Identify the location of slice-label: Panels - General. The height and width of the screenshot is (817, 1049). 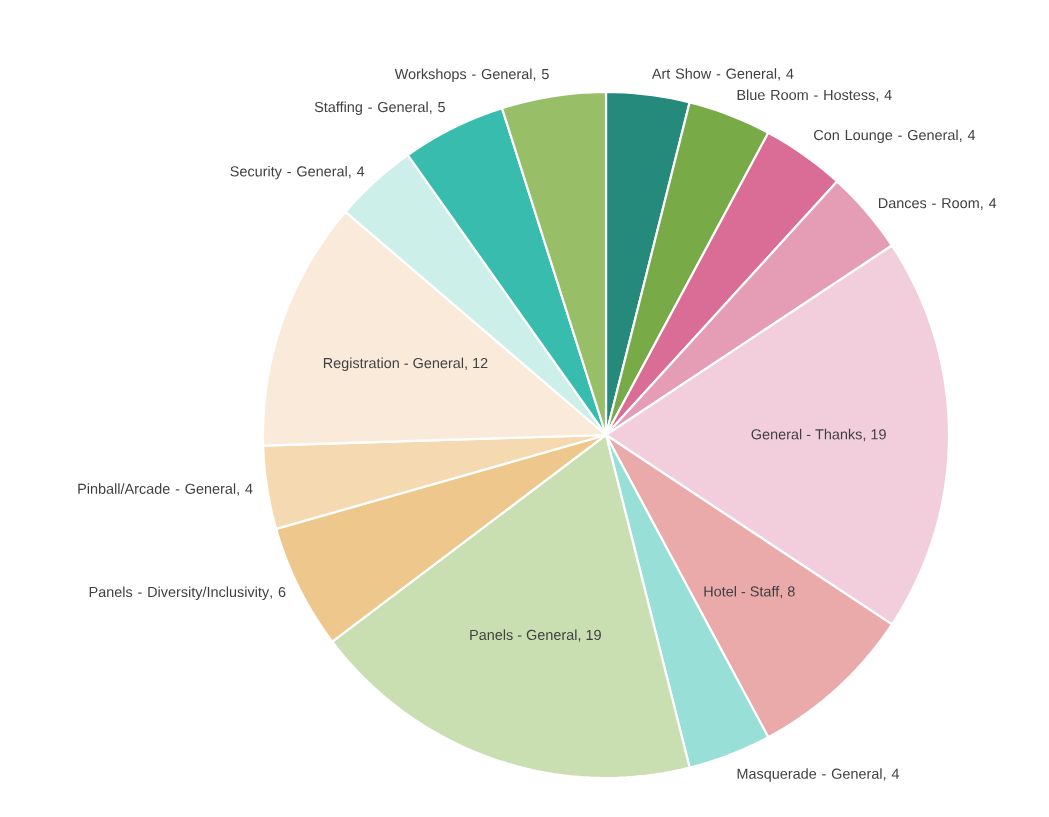
(523, 635).